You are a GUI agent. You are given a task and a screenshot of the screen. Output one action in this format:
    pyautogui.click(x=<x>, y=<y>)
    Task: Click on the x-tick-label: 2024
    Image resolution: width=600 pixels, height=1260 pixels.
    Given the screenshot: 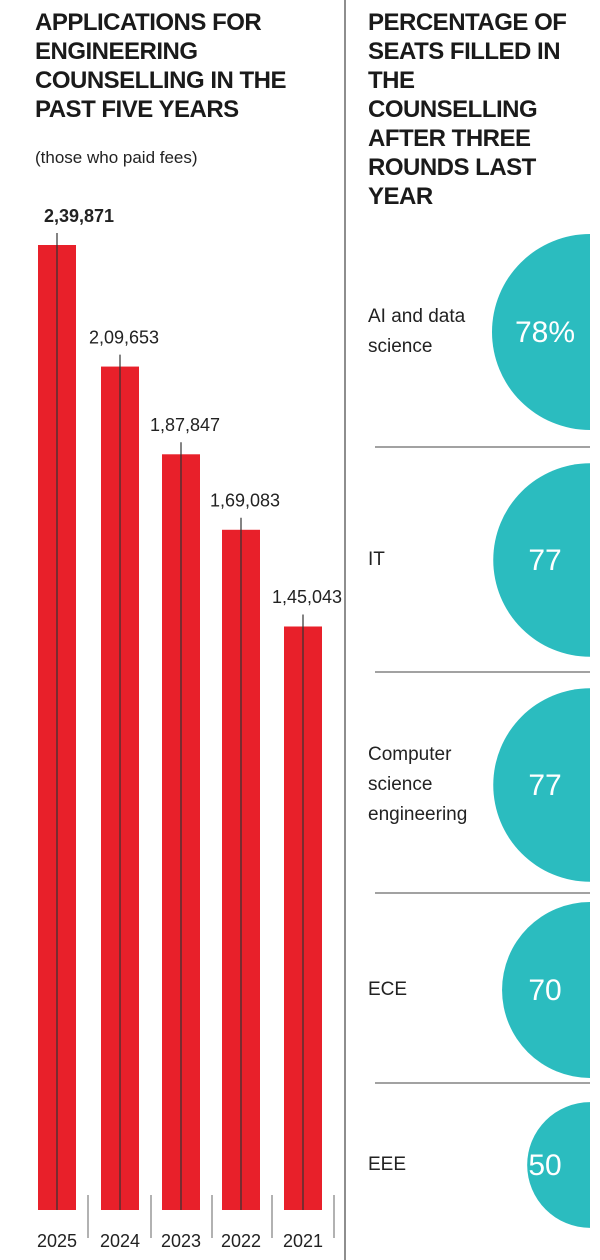 What is the action you would take?
    pyautogui.click(x=120, y=1241)
    